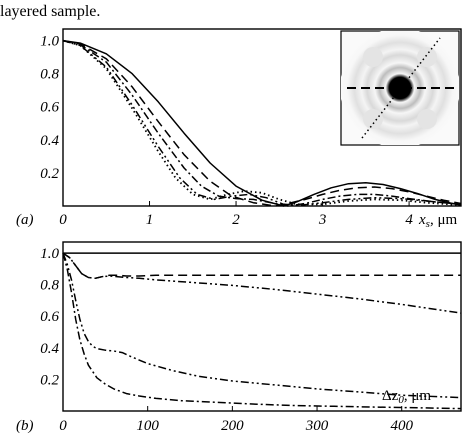 This screenshot has height=437, width=463. Describe the element at coordinates (150, 220) in the screenshot. I see `x-tick-label: 1` at that location.